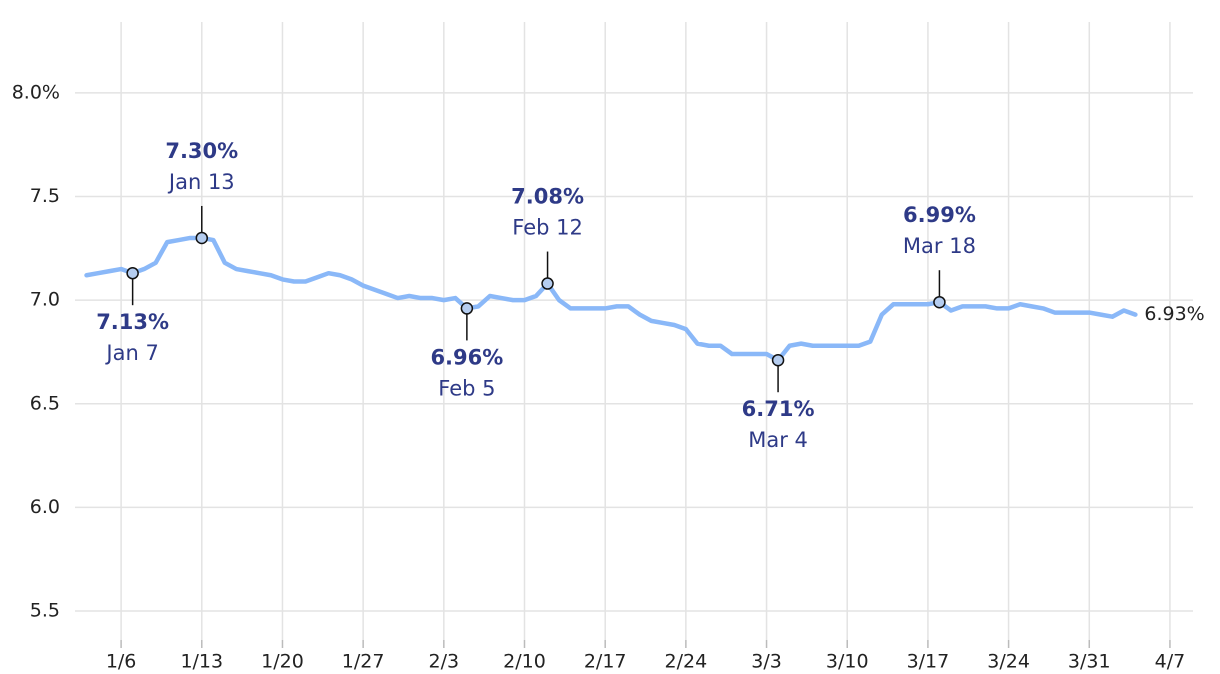  I want to click on x-tick-label: 2/3, so click(444, 662).